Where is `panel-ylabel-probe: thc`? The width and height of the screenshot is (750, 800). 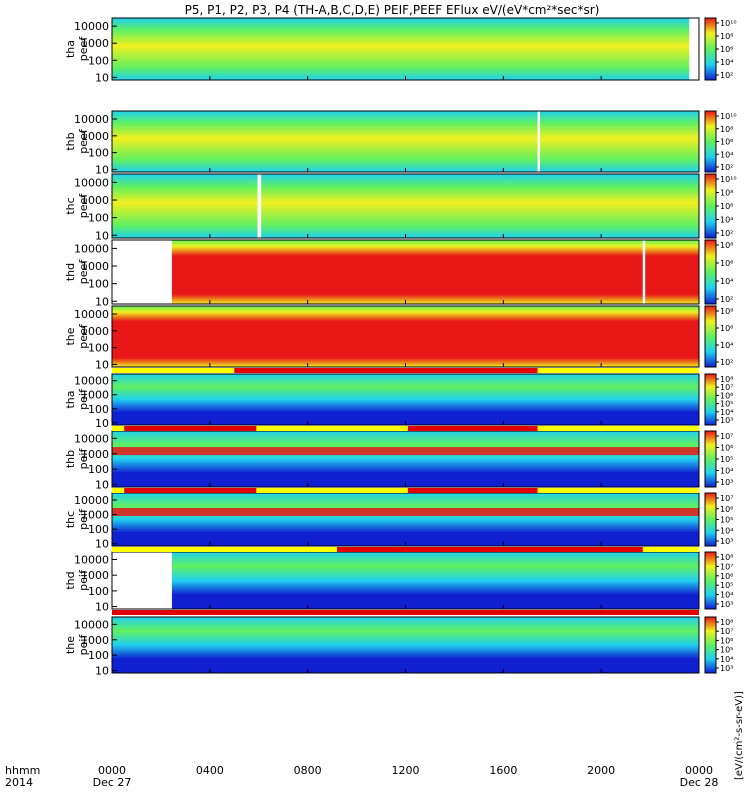
panel-ylabel-probe: thc is located at coordinates (70, 205).